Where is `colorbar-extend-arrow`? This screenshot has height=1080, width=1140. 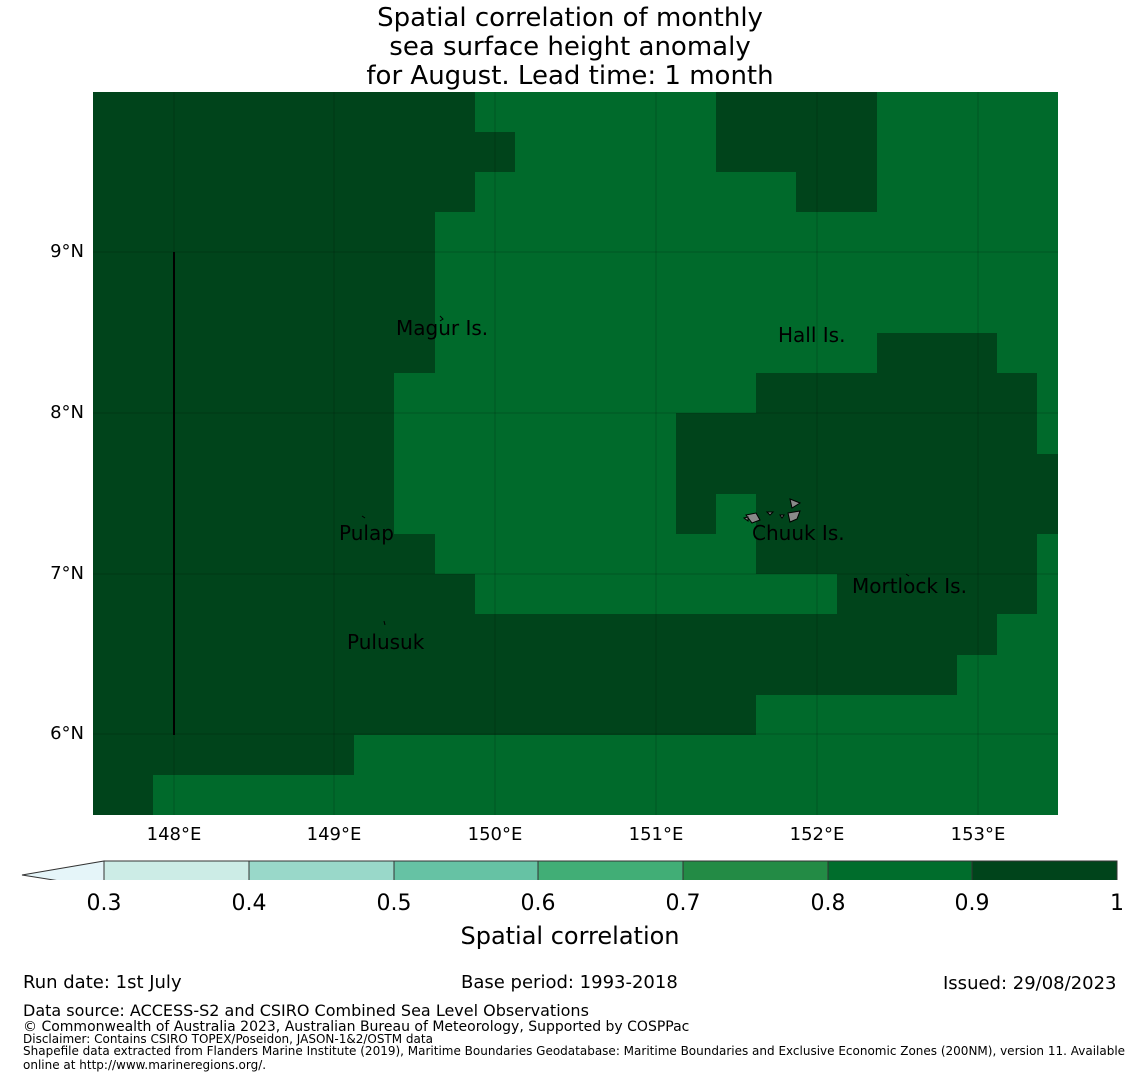
colorbar-extend-arrow is located at coordinates (63, 870).